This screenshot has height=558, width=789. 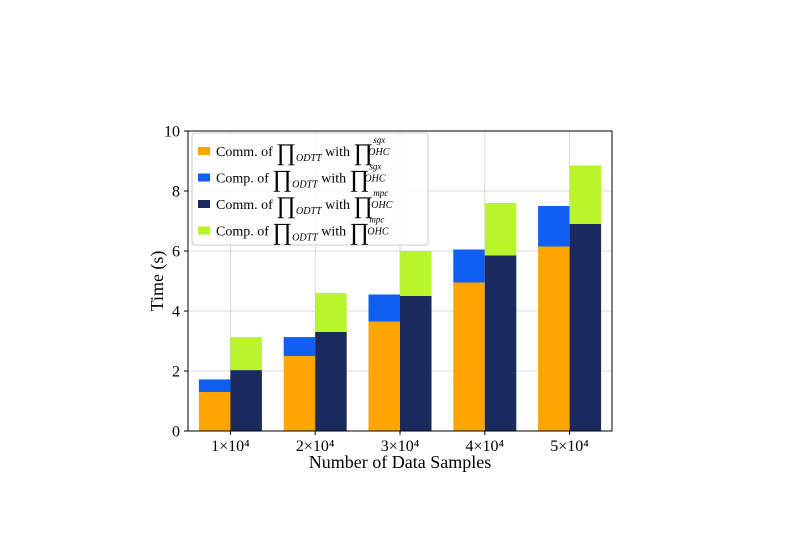 I want to click on x-tick-label: 4×10⁴, so click(x=484, y=446).